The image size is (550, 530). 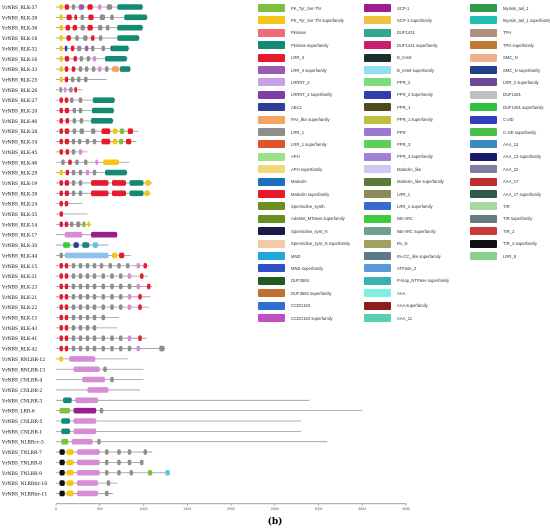 What do you see at coordinates (415, 120) in the screenshot?
I see `legend-label: PPR_1 superfamily` at bounding box center [415, 120].